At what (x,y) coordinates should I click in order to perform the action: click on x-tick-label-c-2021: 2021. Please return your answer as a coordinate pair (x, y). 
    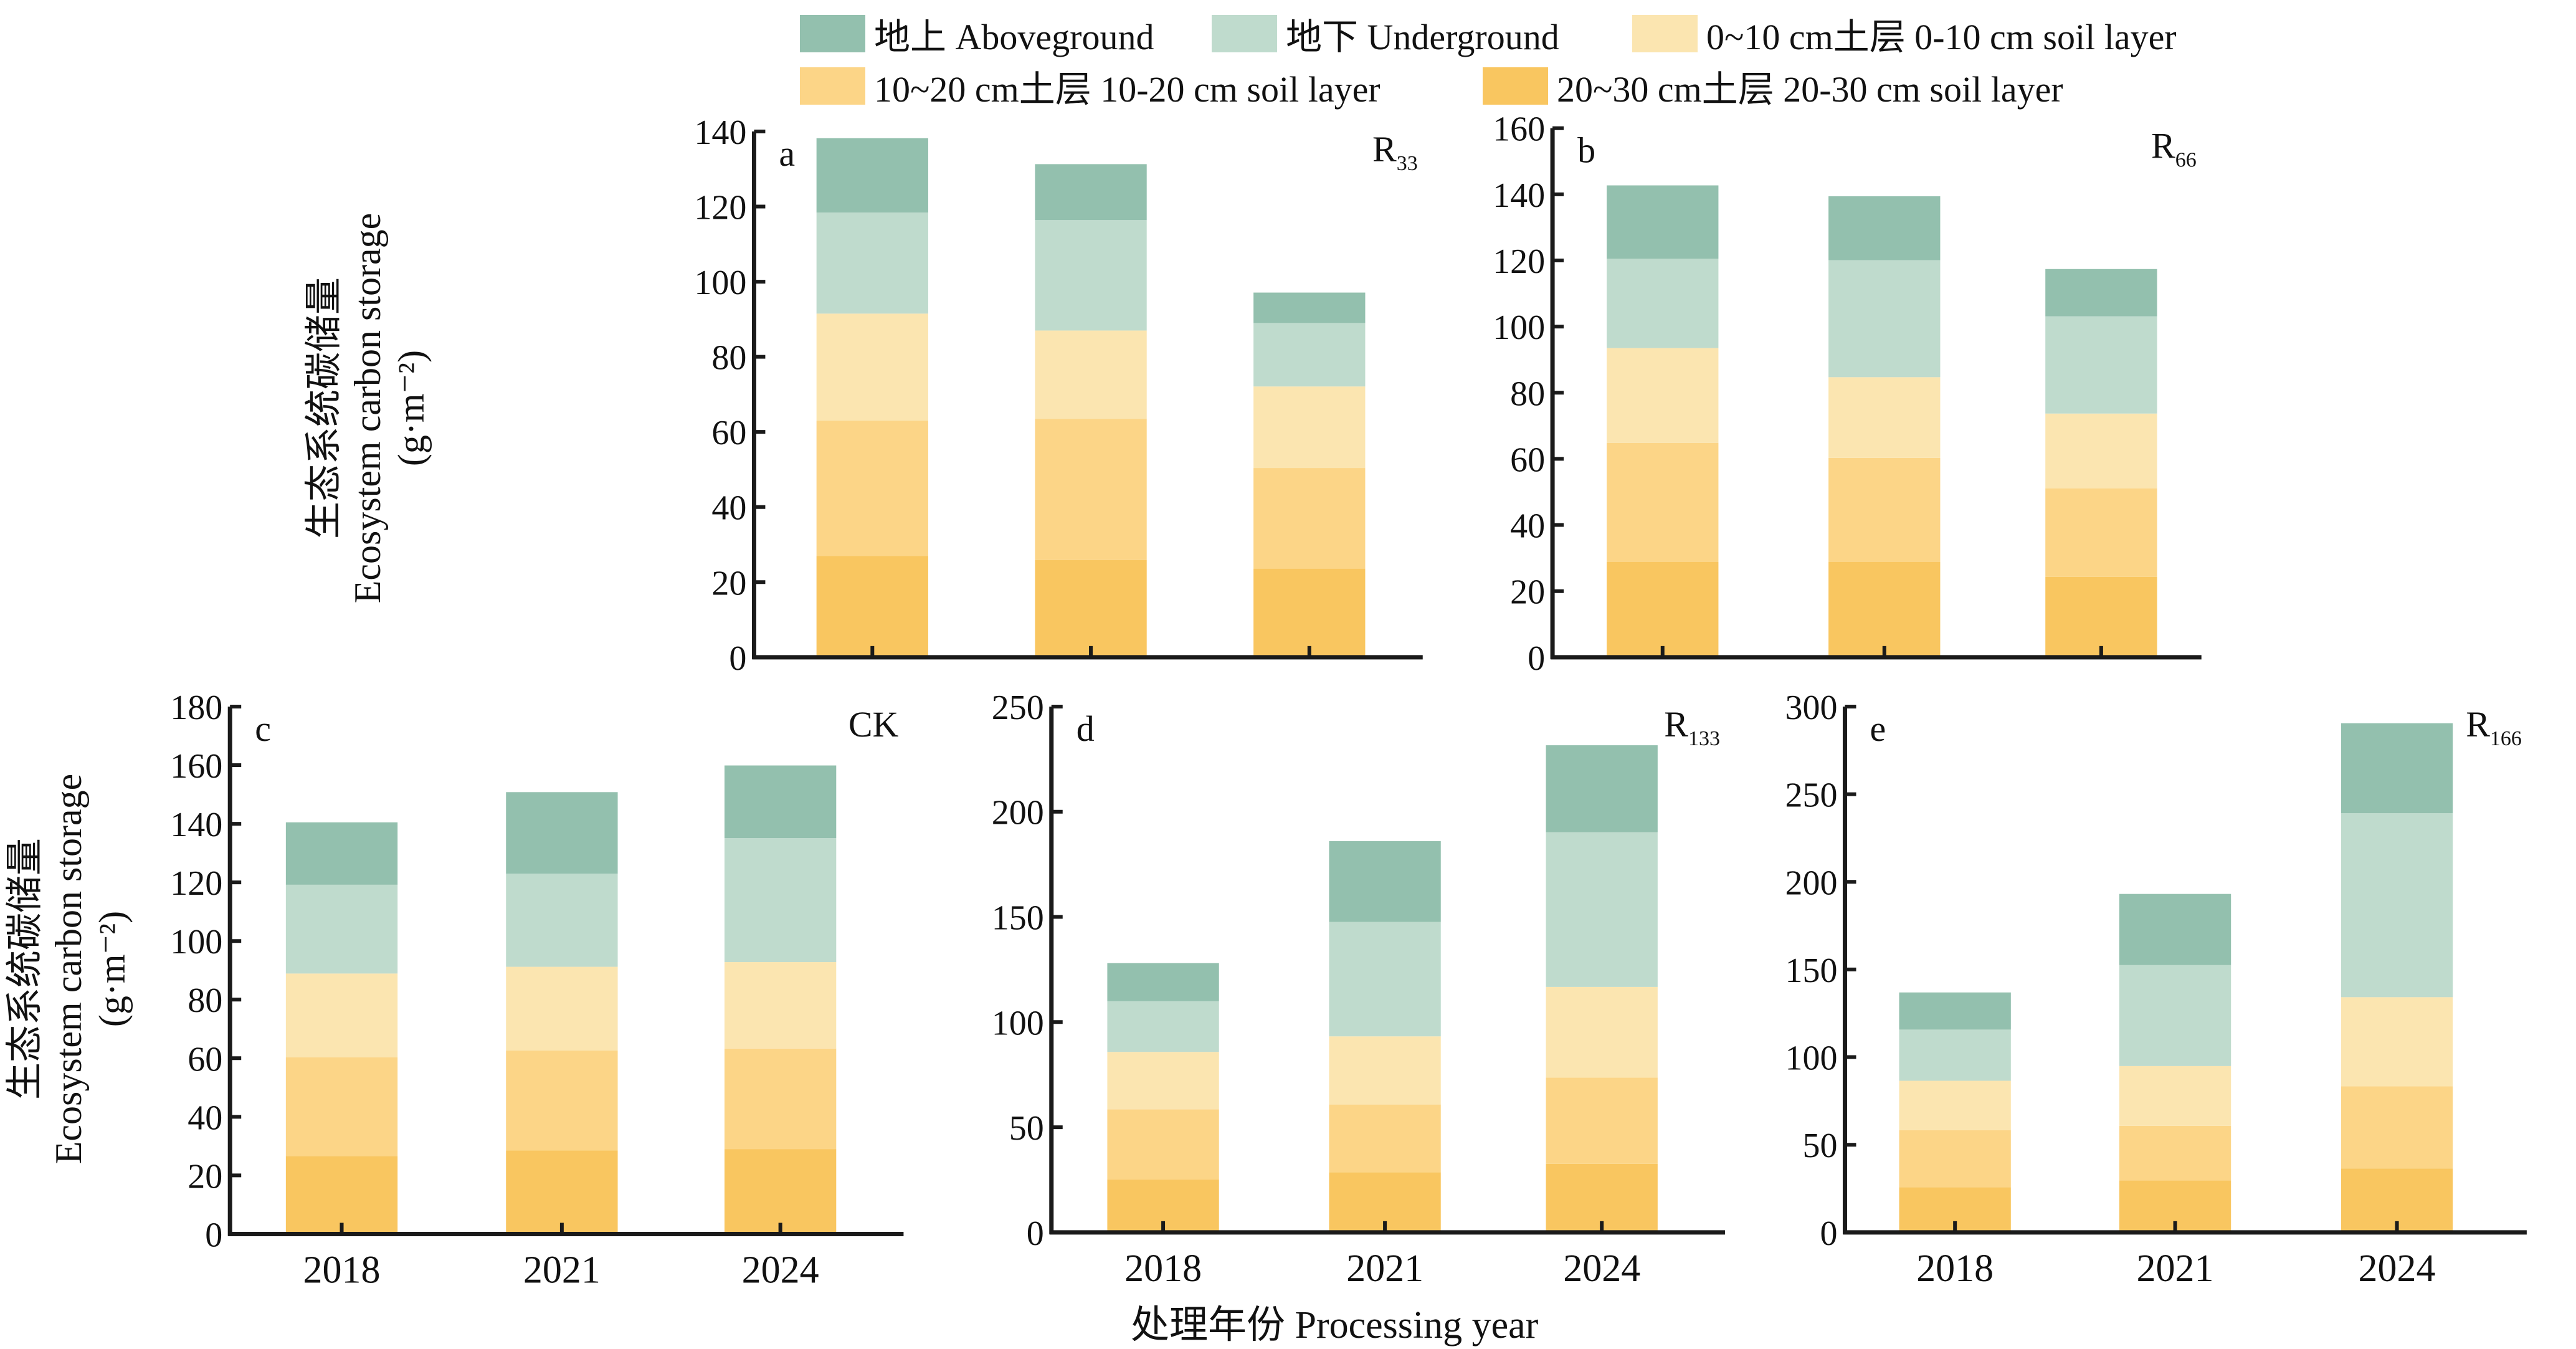
    Looking at the image, I should click on (562, 1270).